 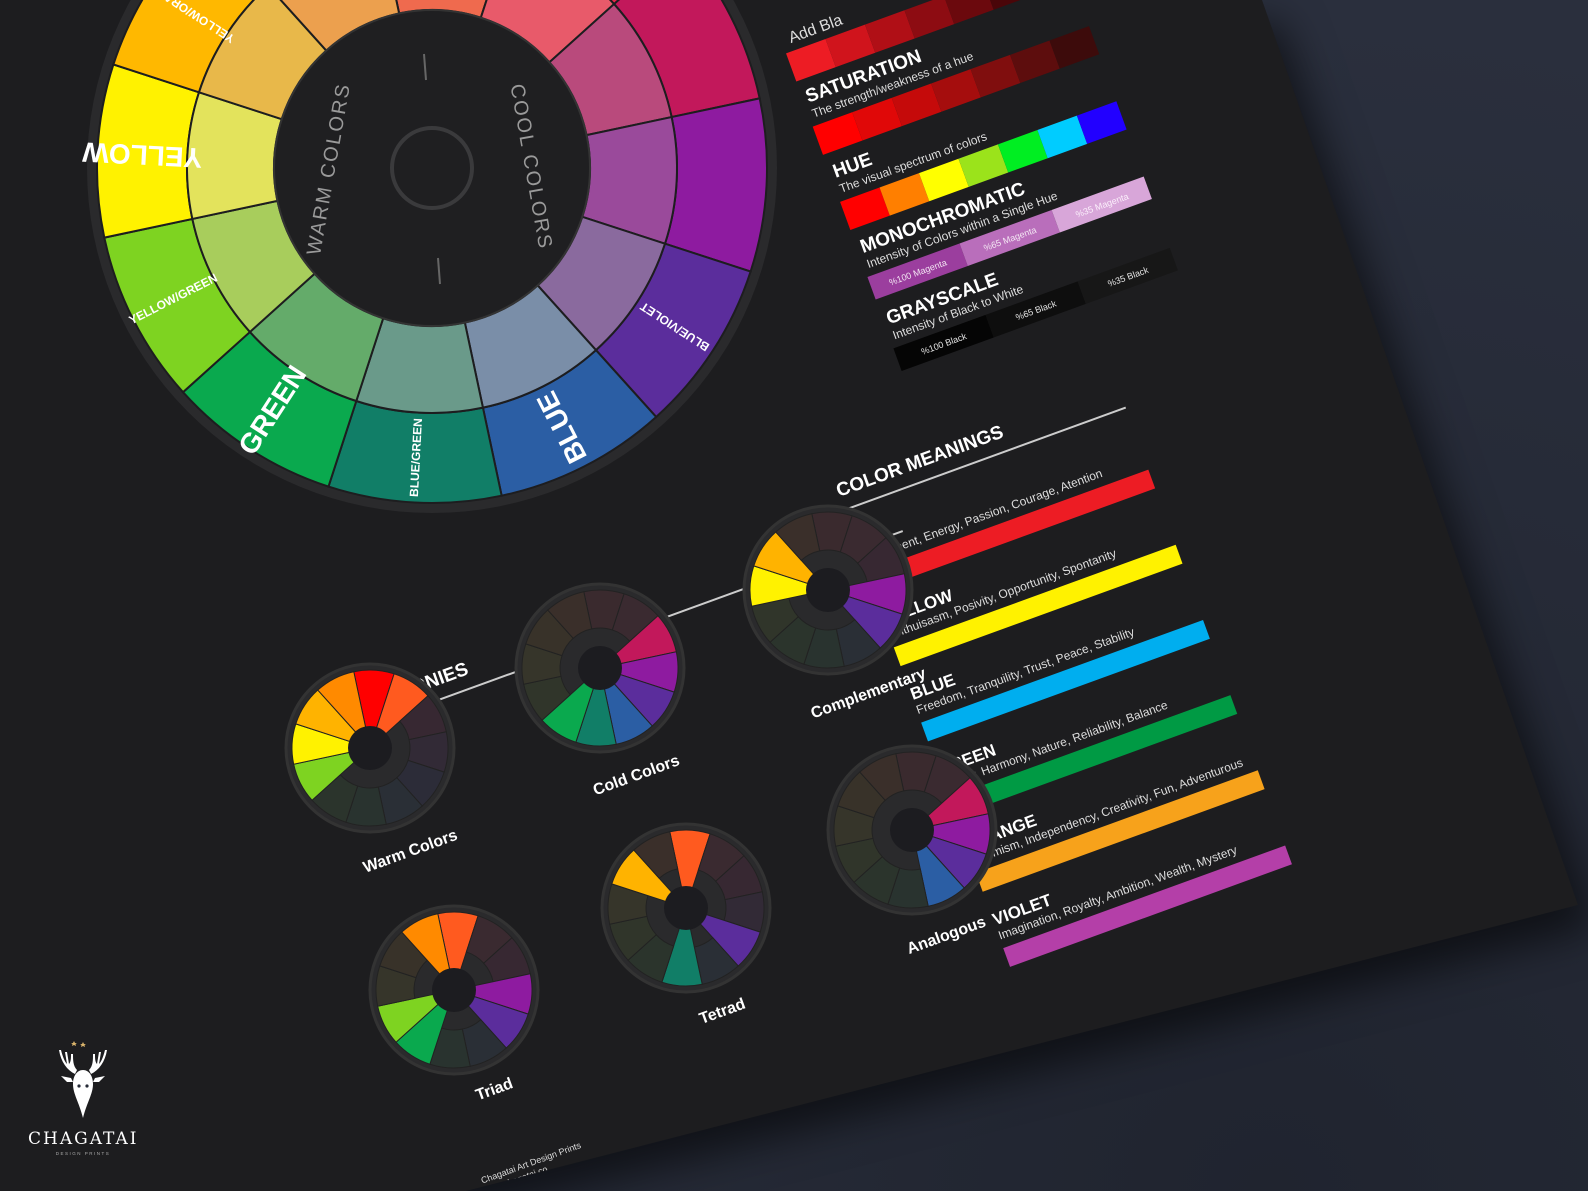 What do you see at coordinates (410, 852) in the screenshot?
I see `harmony-label: Warm Colors` at bounding box center [410, 852].